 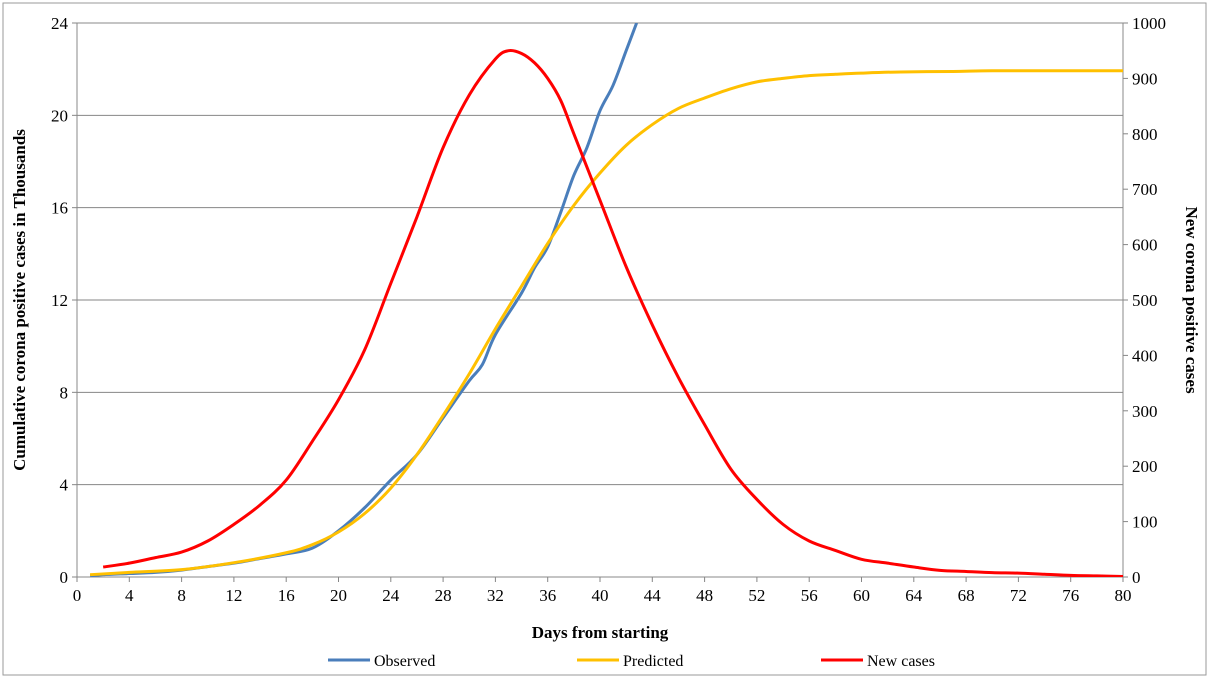 I want to click on x-tick-label: 64, so click(x=914, y=595).